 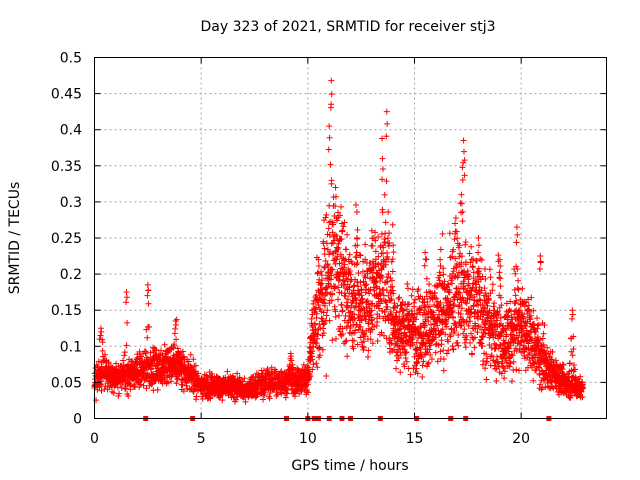 I want to click on x-tick-label: 5, so click(x=201, y=439).